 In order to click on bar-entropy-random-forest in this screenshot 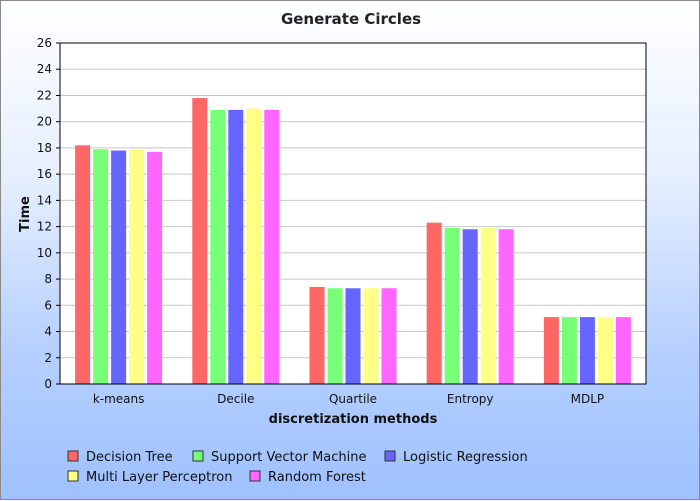, I will do `click(506, 306)`.